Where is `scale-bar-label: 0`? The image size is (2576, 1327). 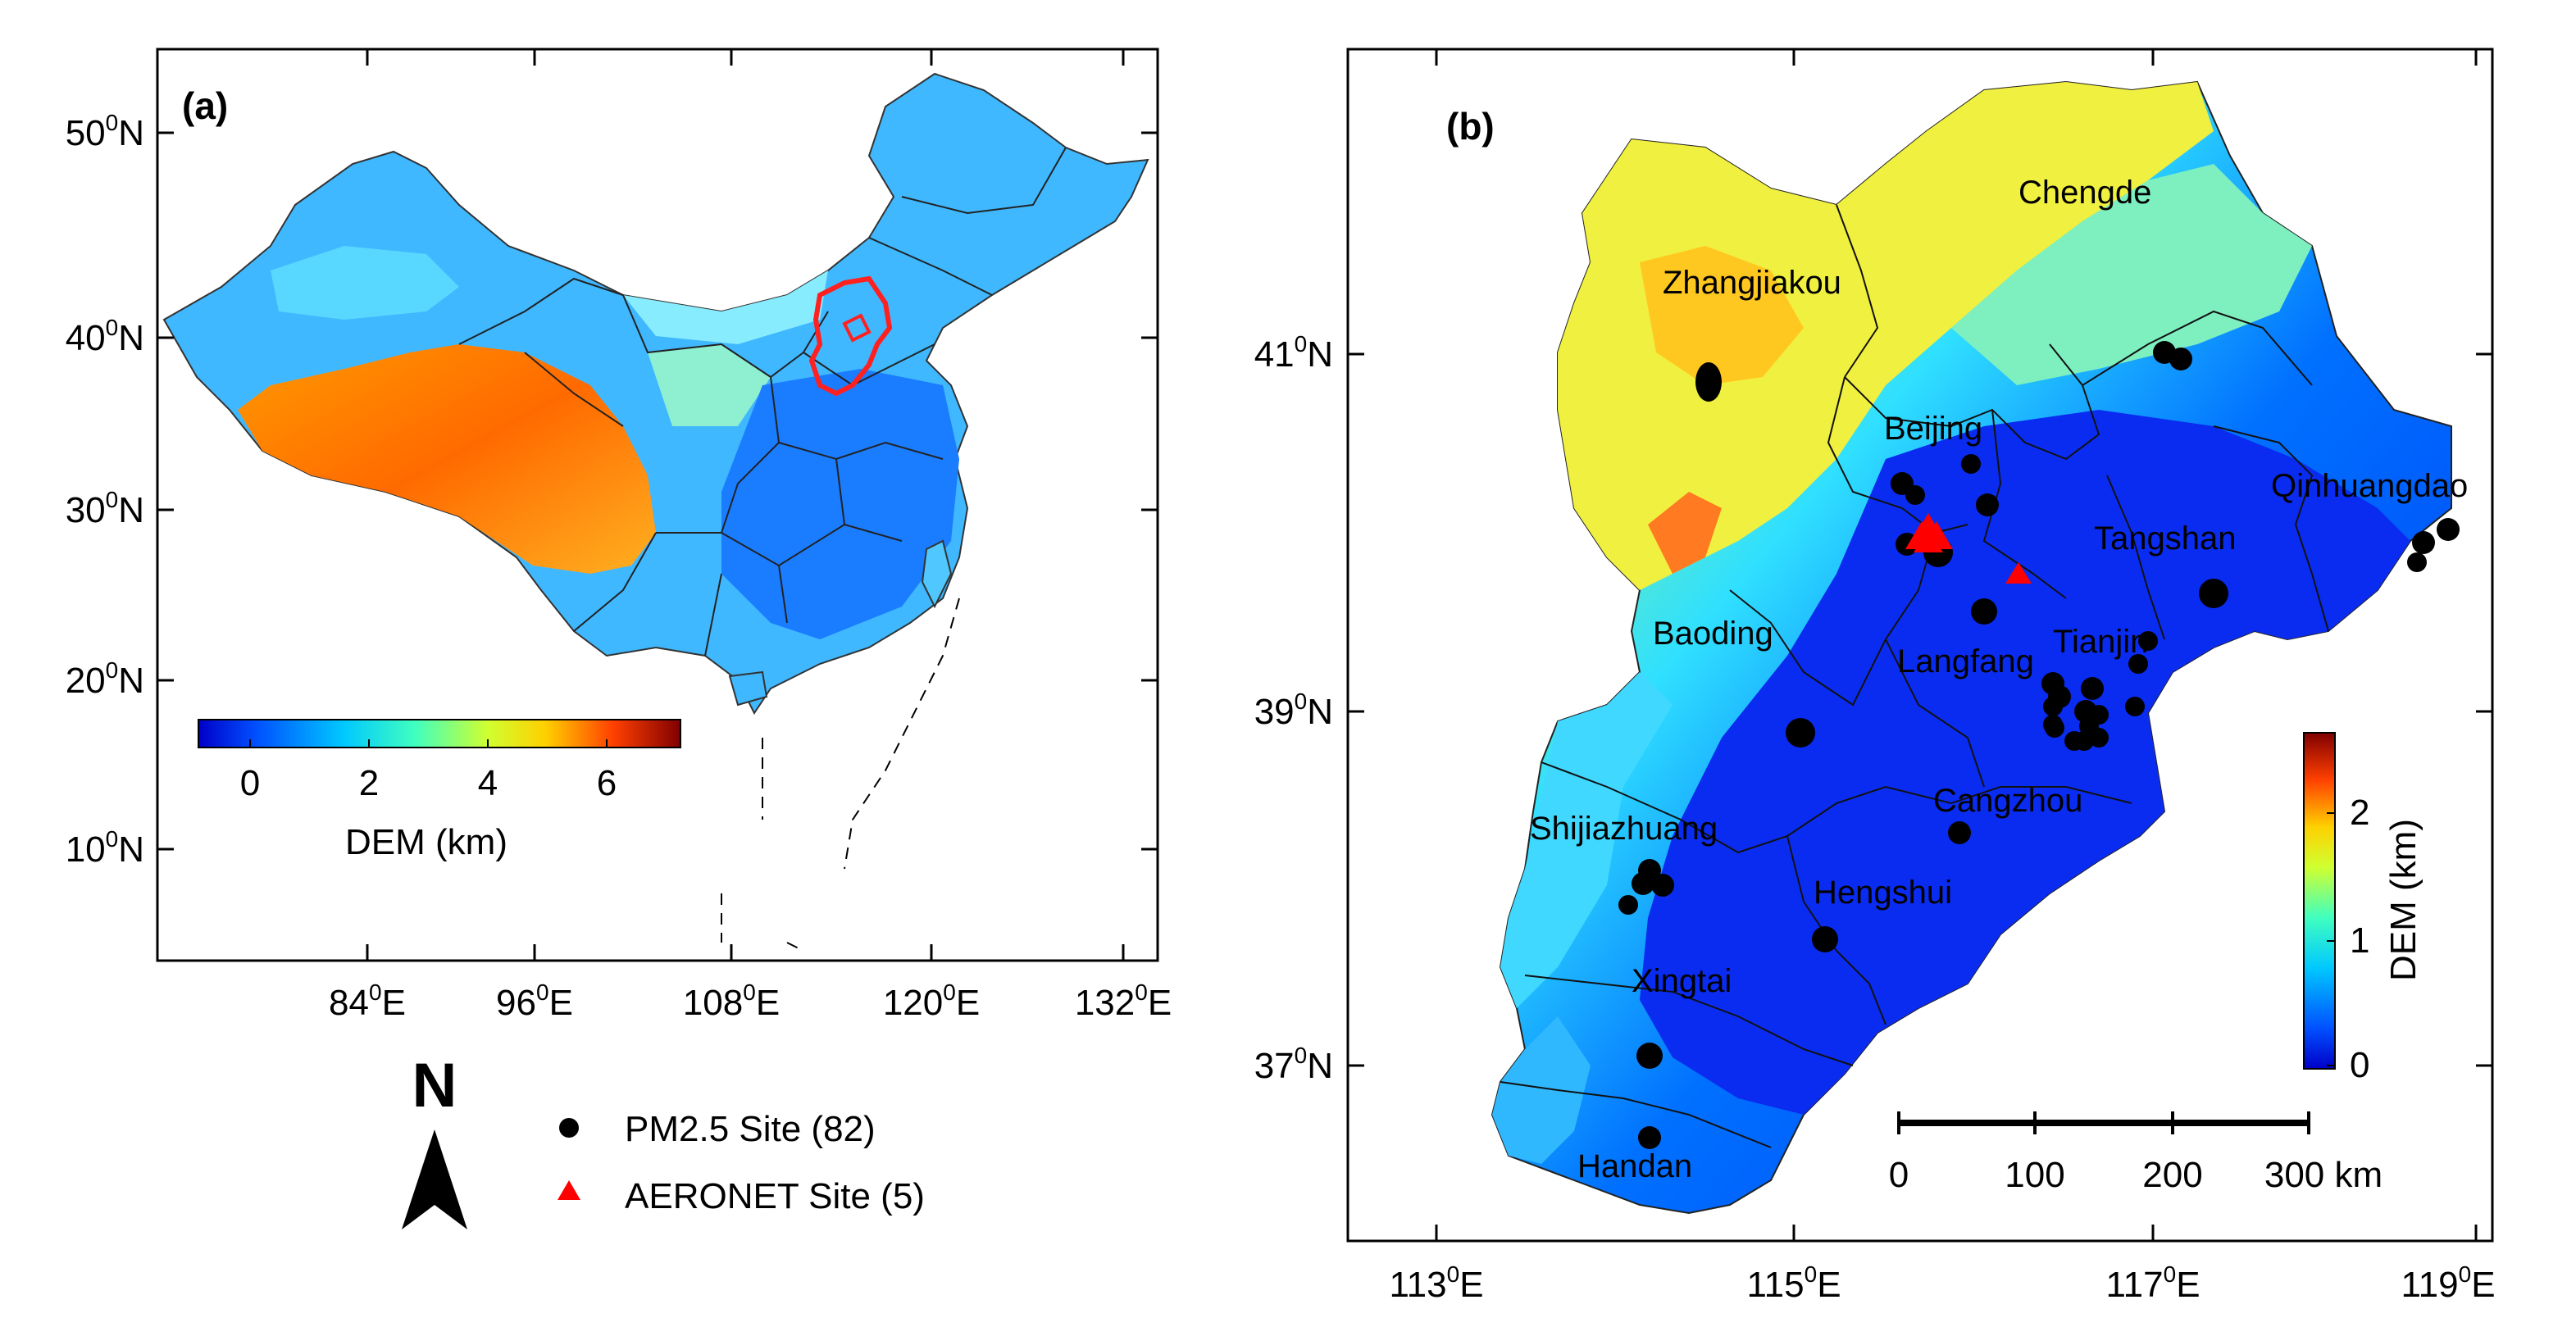 scale-bar-label: 0 is located at coordinates (1899, 1175).